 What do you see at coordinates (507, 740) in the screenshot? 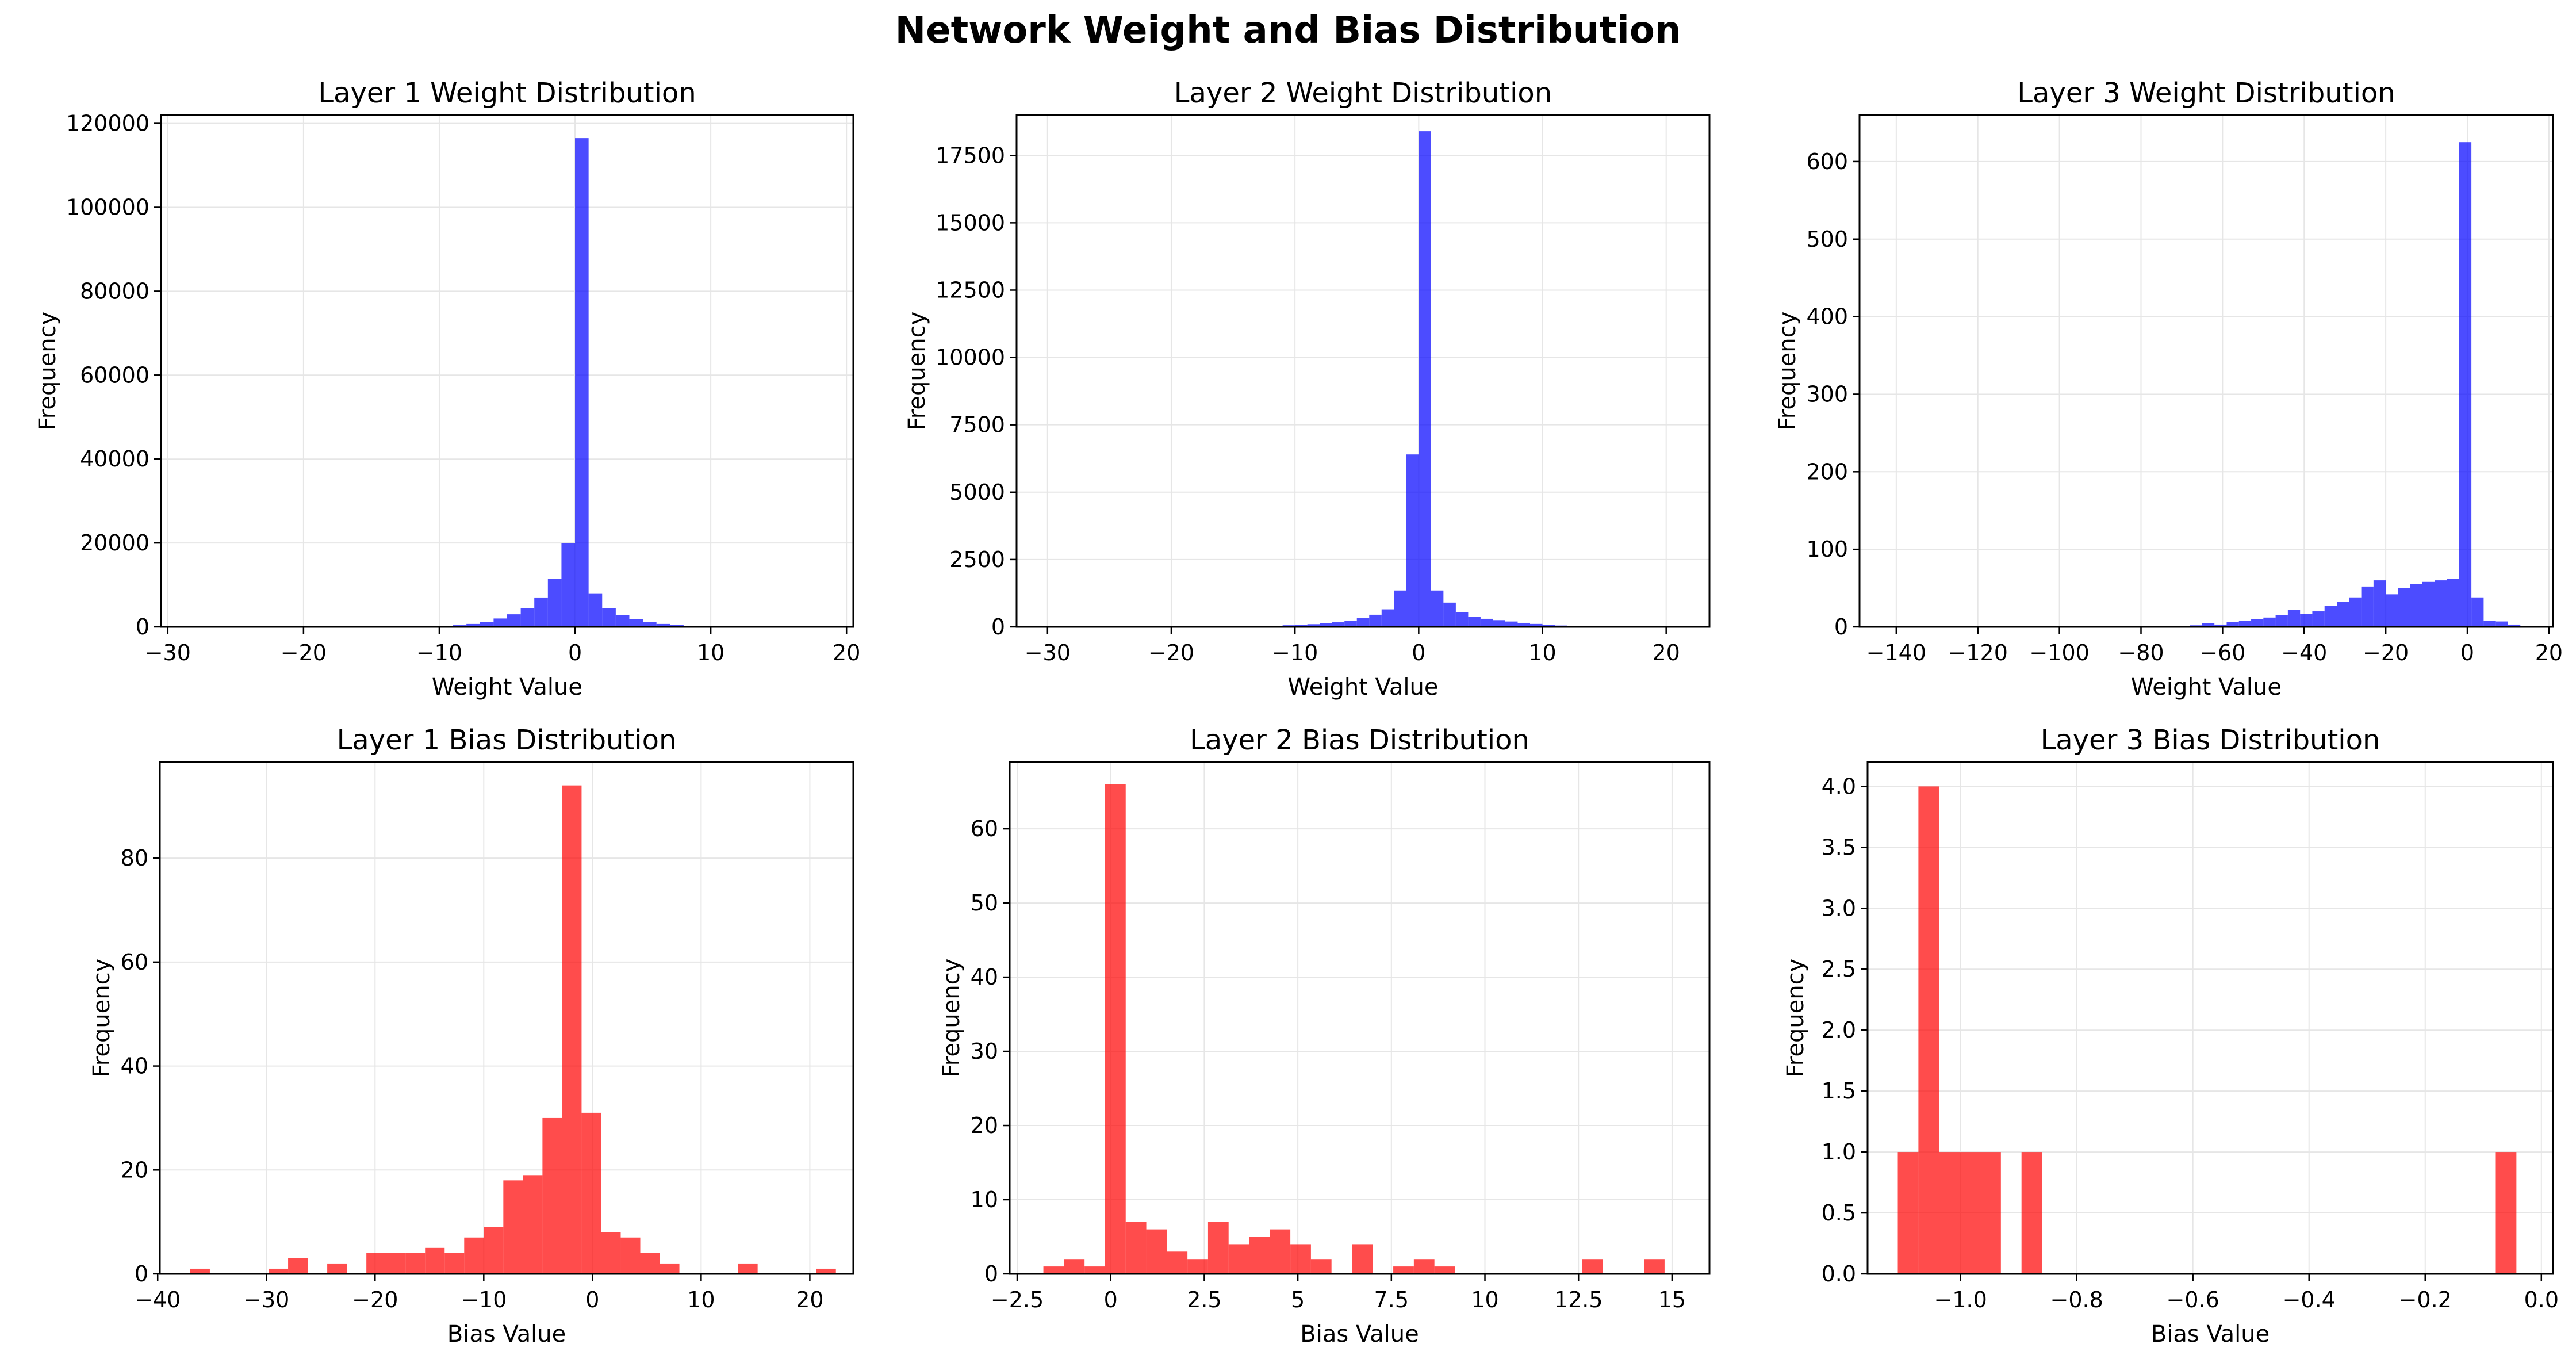
I see `panel-title: Layer 1 Bias Distribution` at bounding box center [507, 740].